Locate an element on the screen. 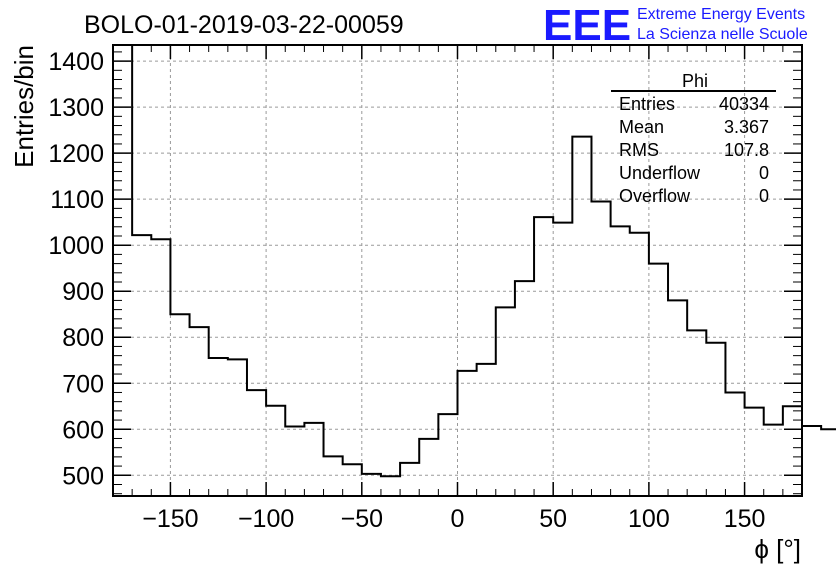 The height and width of the screenshot is (572, 836). x-axis-label: ϕ [°] is located at coordinates (777, 549).